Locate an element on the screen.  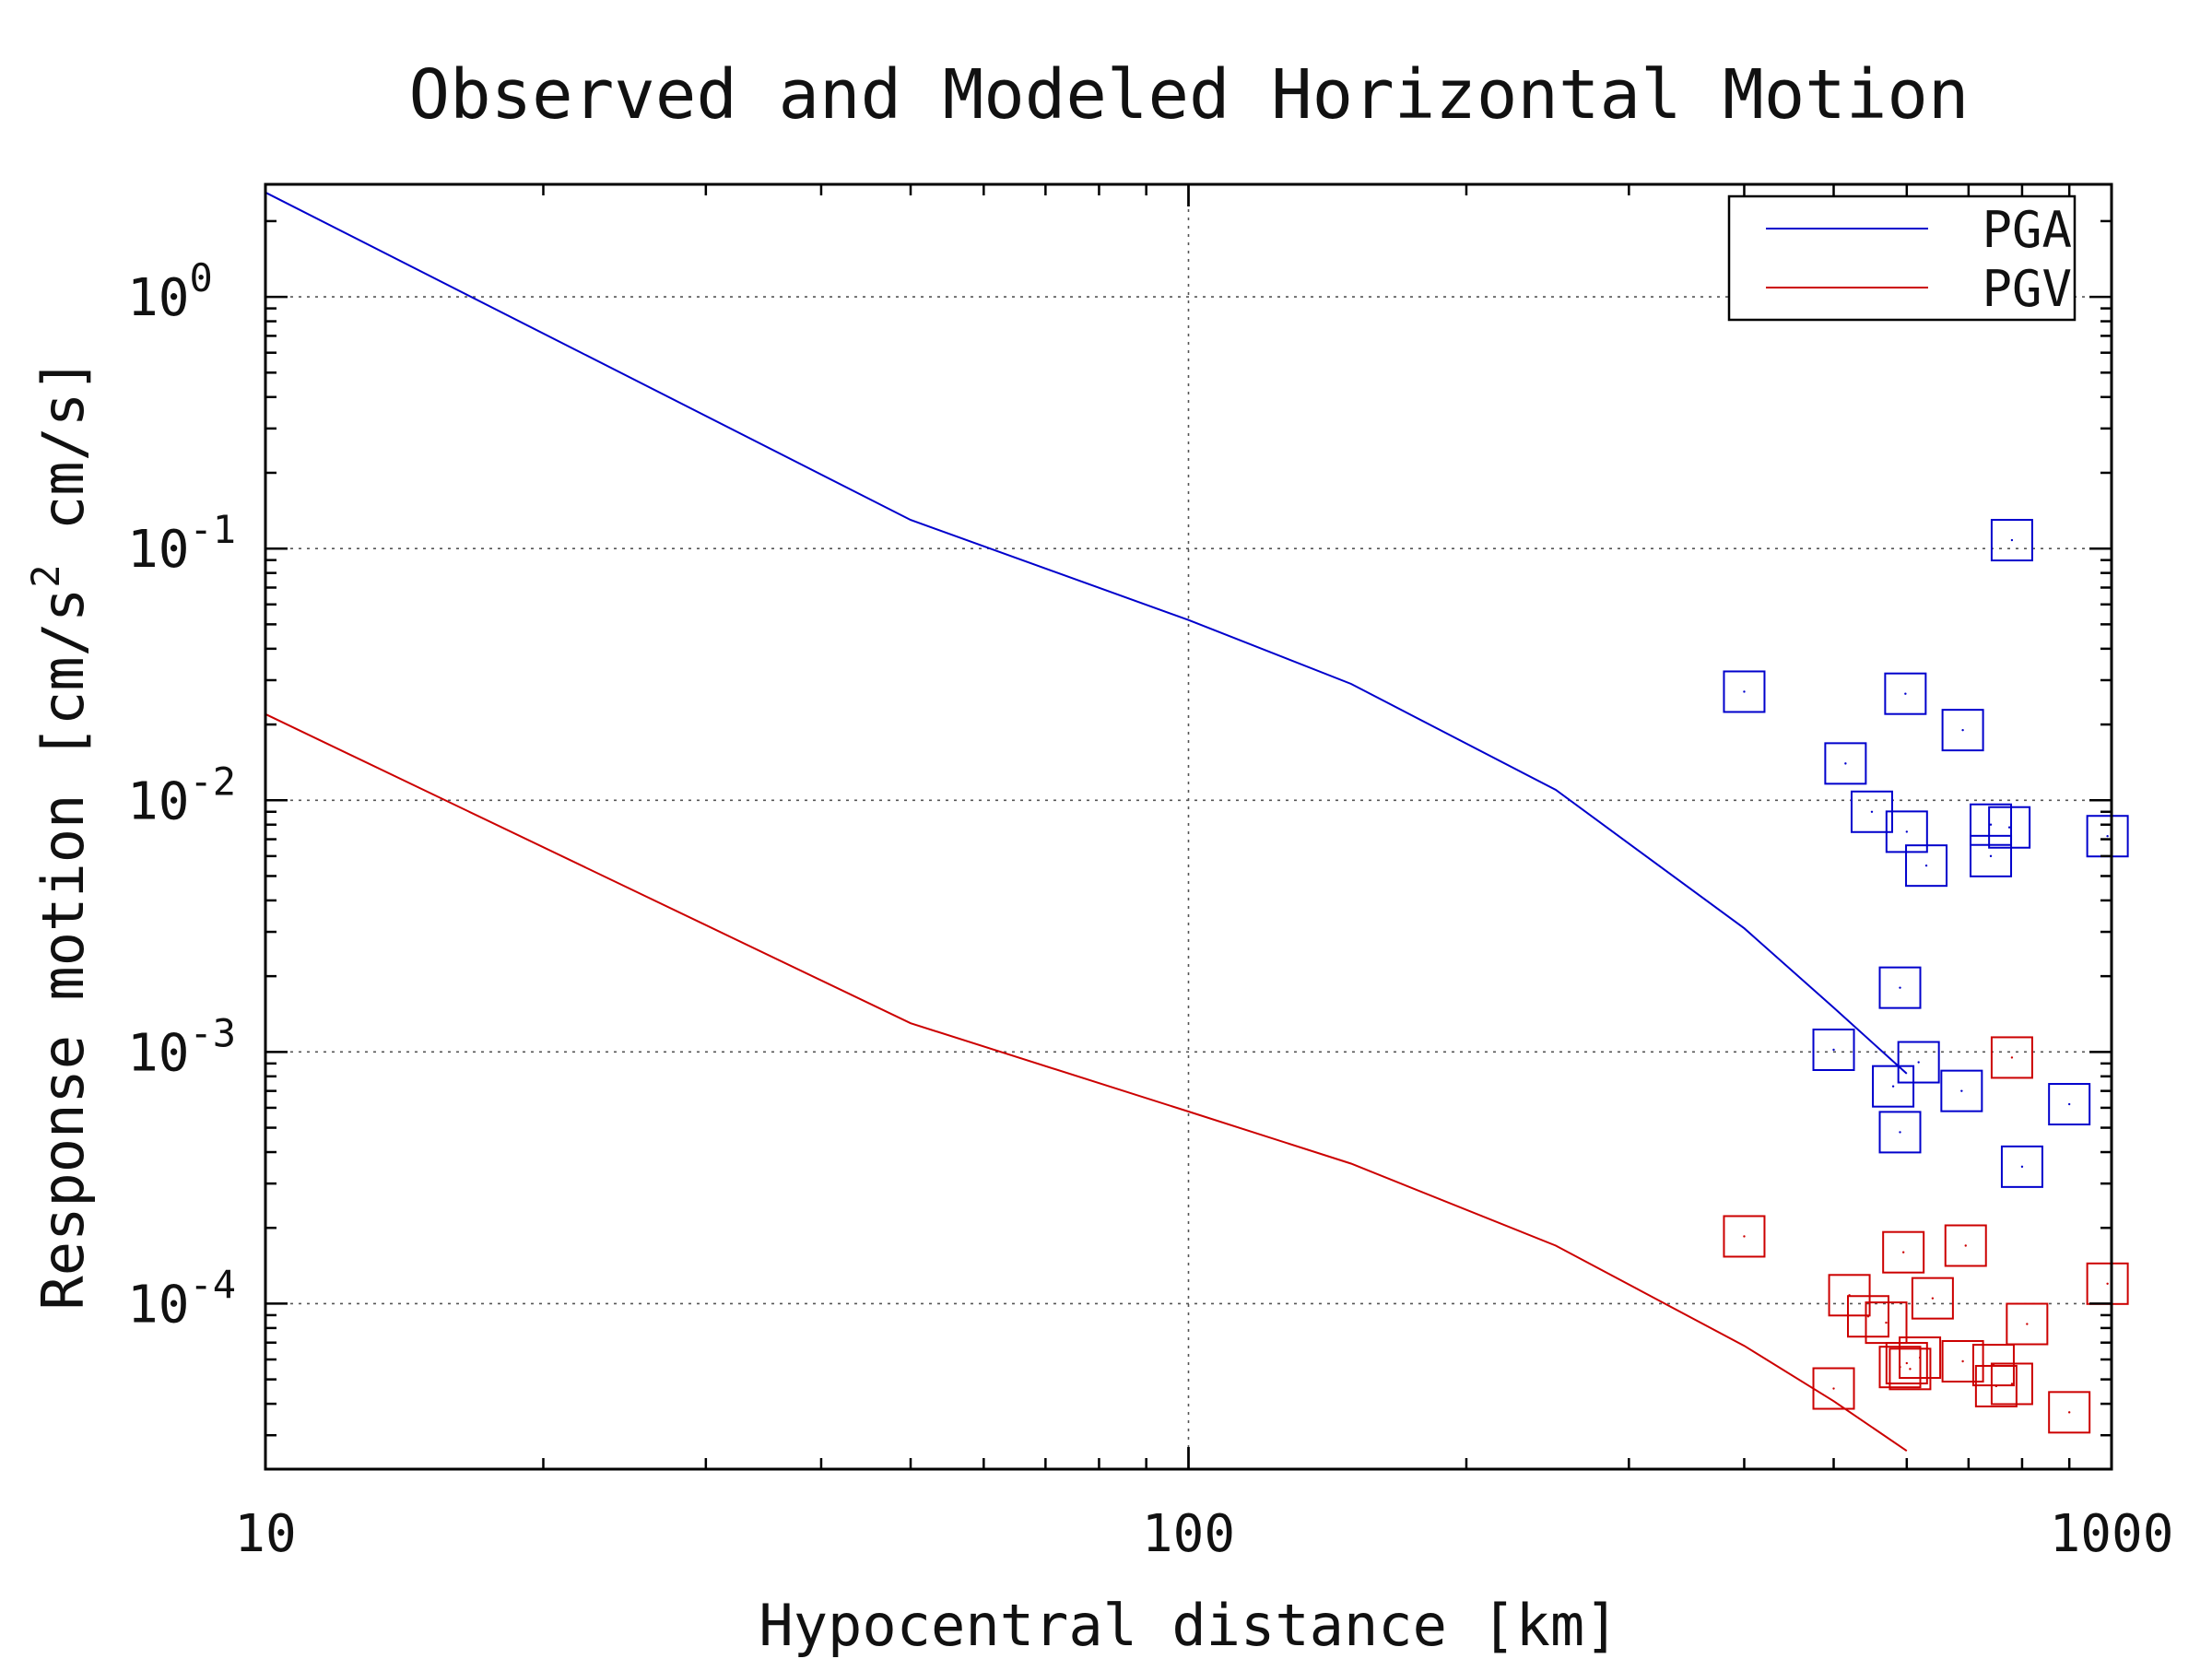
x-tick-label: 100 is located at coordinates (1188, 1534).